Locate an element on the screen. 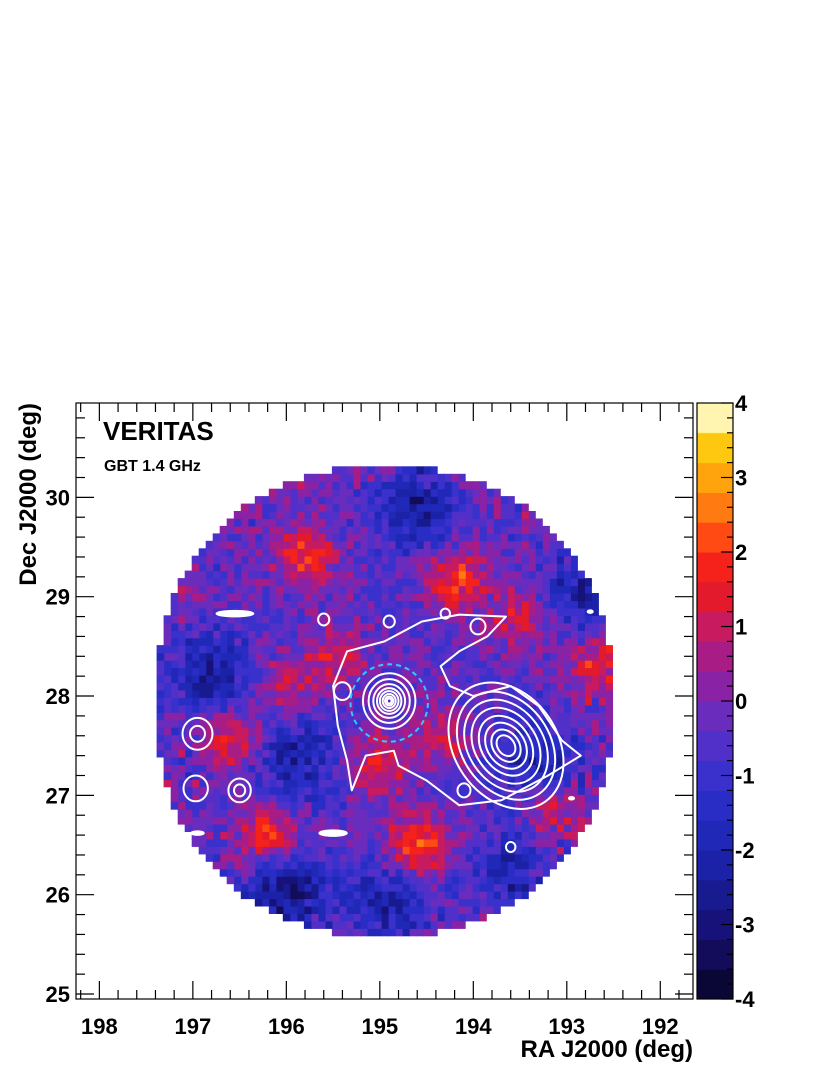 The image size is (830, 1075). contour-line is located at coordinates (445, 613).